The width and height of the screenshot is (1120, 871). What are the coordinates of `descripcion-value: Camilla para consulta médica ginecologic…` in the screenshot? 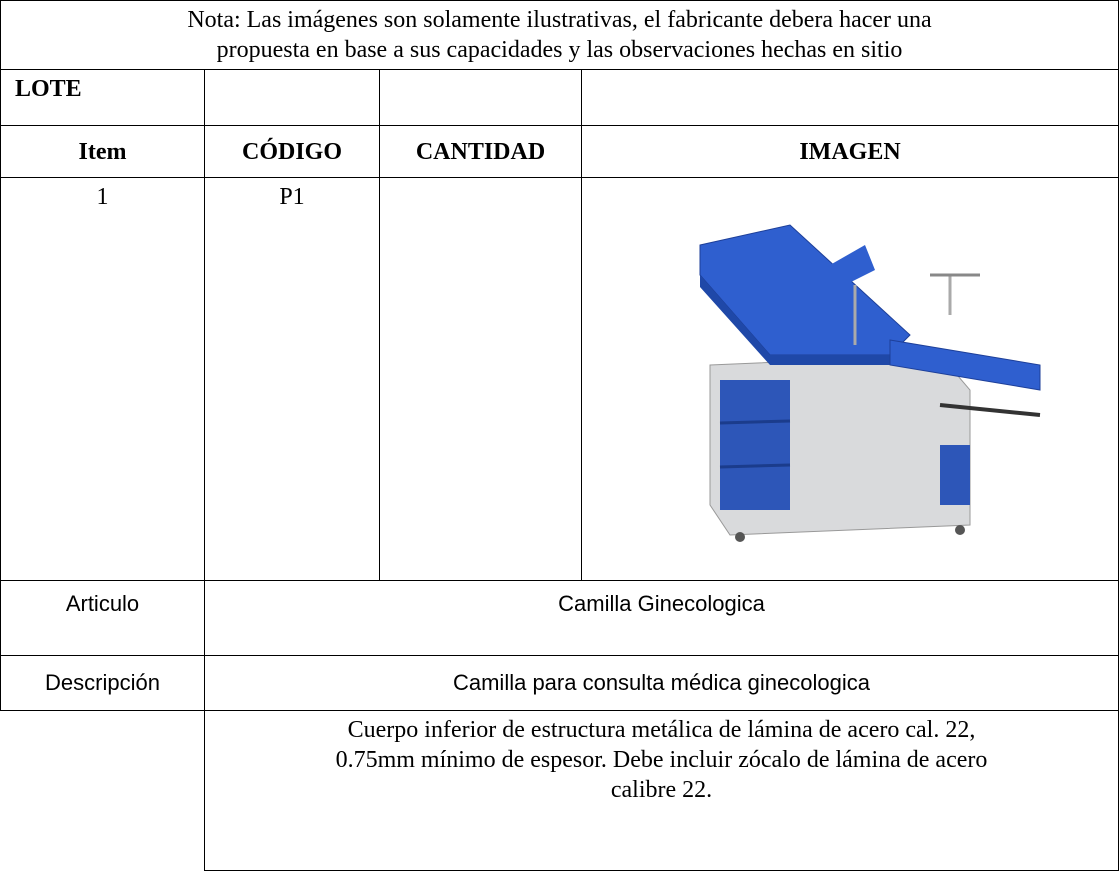 It's located at (661, 683).